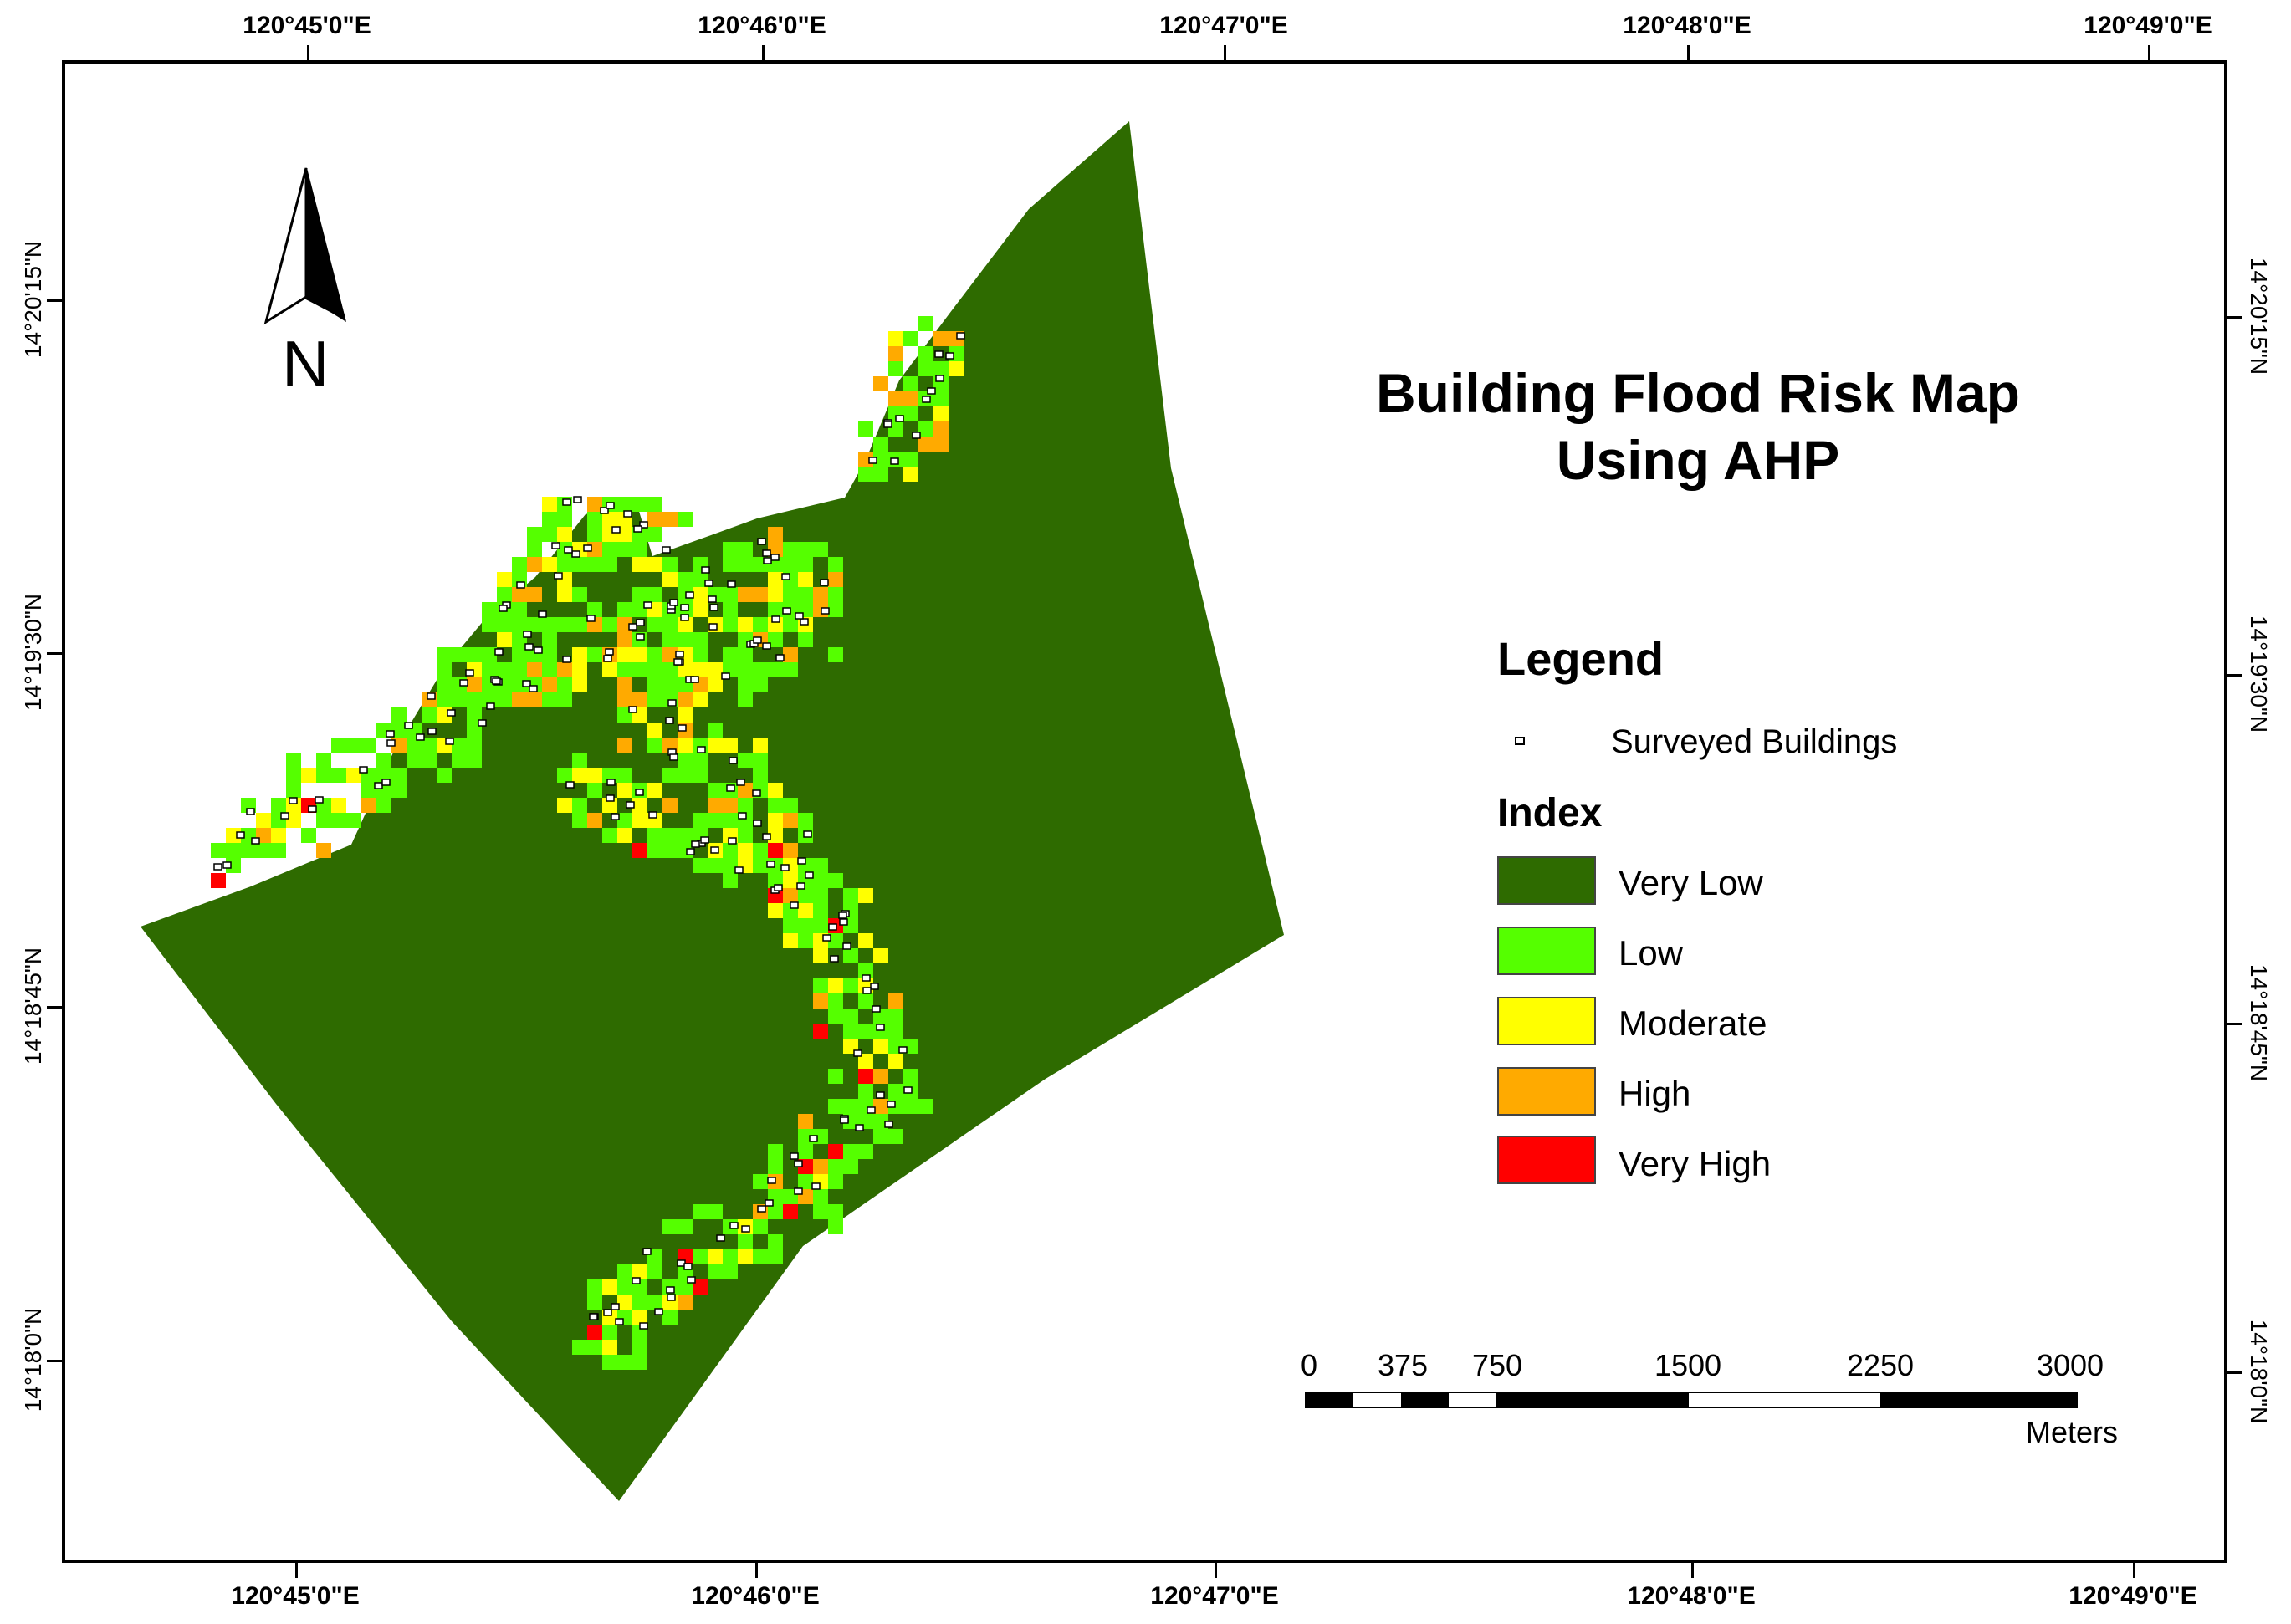 The height and width of the screenshot is (1624, 2291). What do you see at coordinates (2234, 1372) in the screenshot?
I see `graticule-tick` at bounding box center [2234, 1372].